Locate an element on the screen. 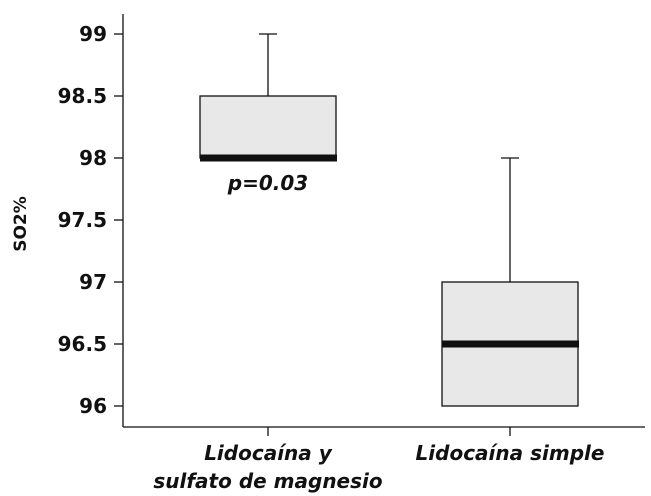  category-label: Lidocaína y is located at coordinates (268, 453).